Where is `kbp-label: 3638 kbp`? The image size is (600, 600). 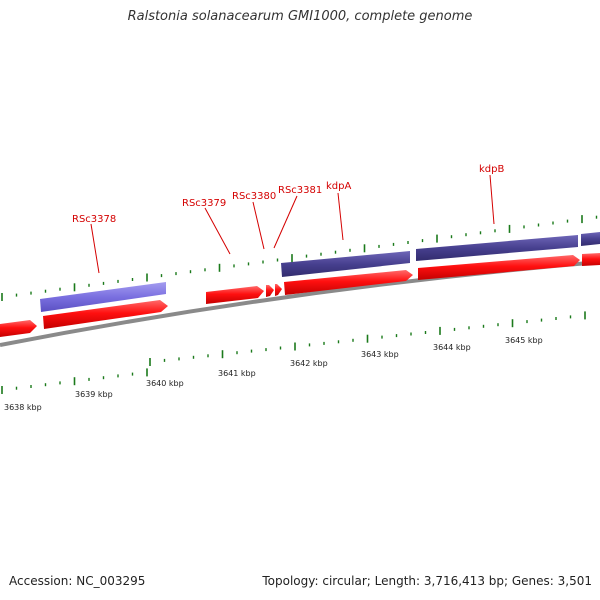 kbp-label: 3638 kbp is located at coordinates (23, 407).